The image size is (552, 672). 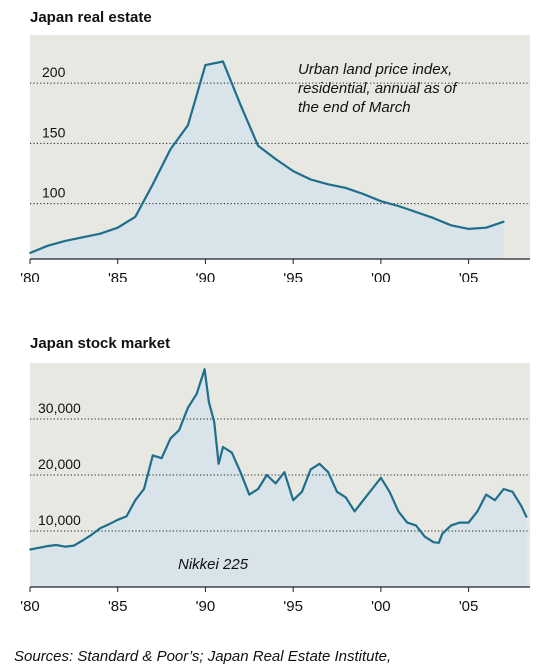 What do you see at coordinates (375, 69) in the screenshot?
I see `annotation-text: Urban land price index,` at bounding box center [375, 69].